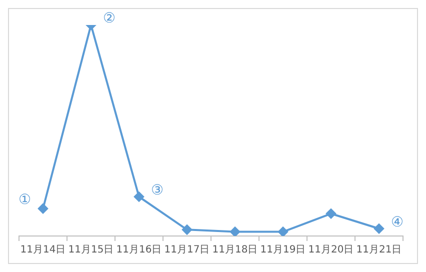  What do you see at coordinates (43, 250) in the screenshot?
I see `x-tick-label: 11月14日` at bounding box center [43, 250].